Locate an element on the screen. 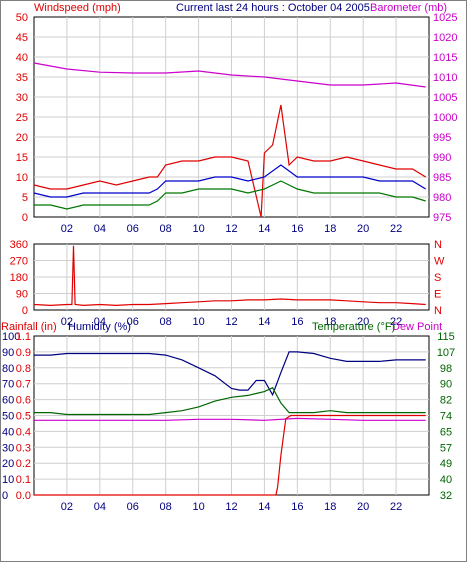 This screenshot has height=562, width=467. barometer-y-tick-label: 1015 is located at coordinates (445, 58).